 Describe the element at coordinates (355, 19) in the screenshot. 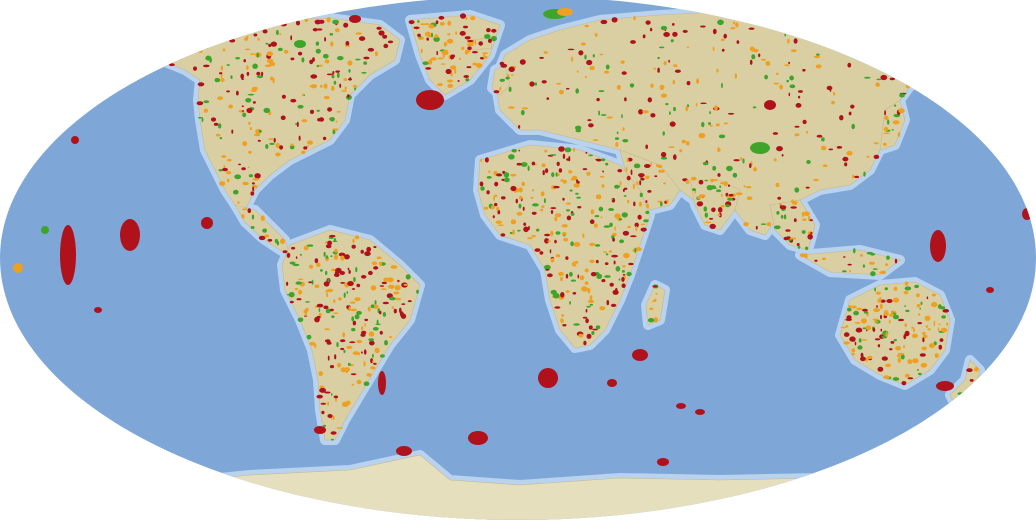

I see `marine-protected-area` at that location.